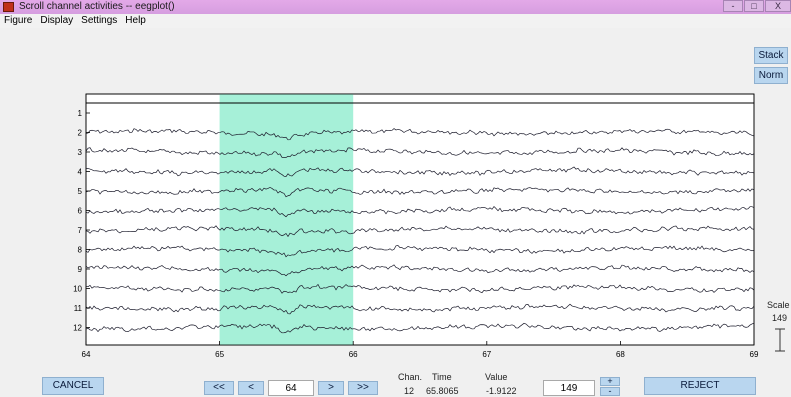  I want to click on menu-help: Help, so click(135, 20).